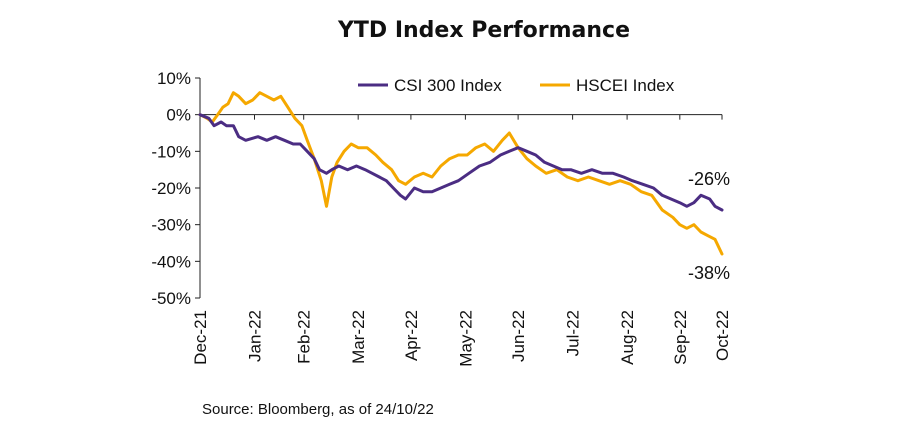  Describe the element at coordinates (171, 225) in the screenshot. I see `y-tick-label: -30%` at that location.